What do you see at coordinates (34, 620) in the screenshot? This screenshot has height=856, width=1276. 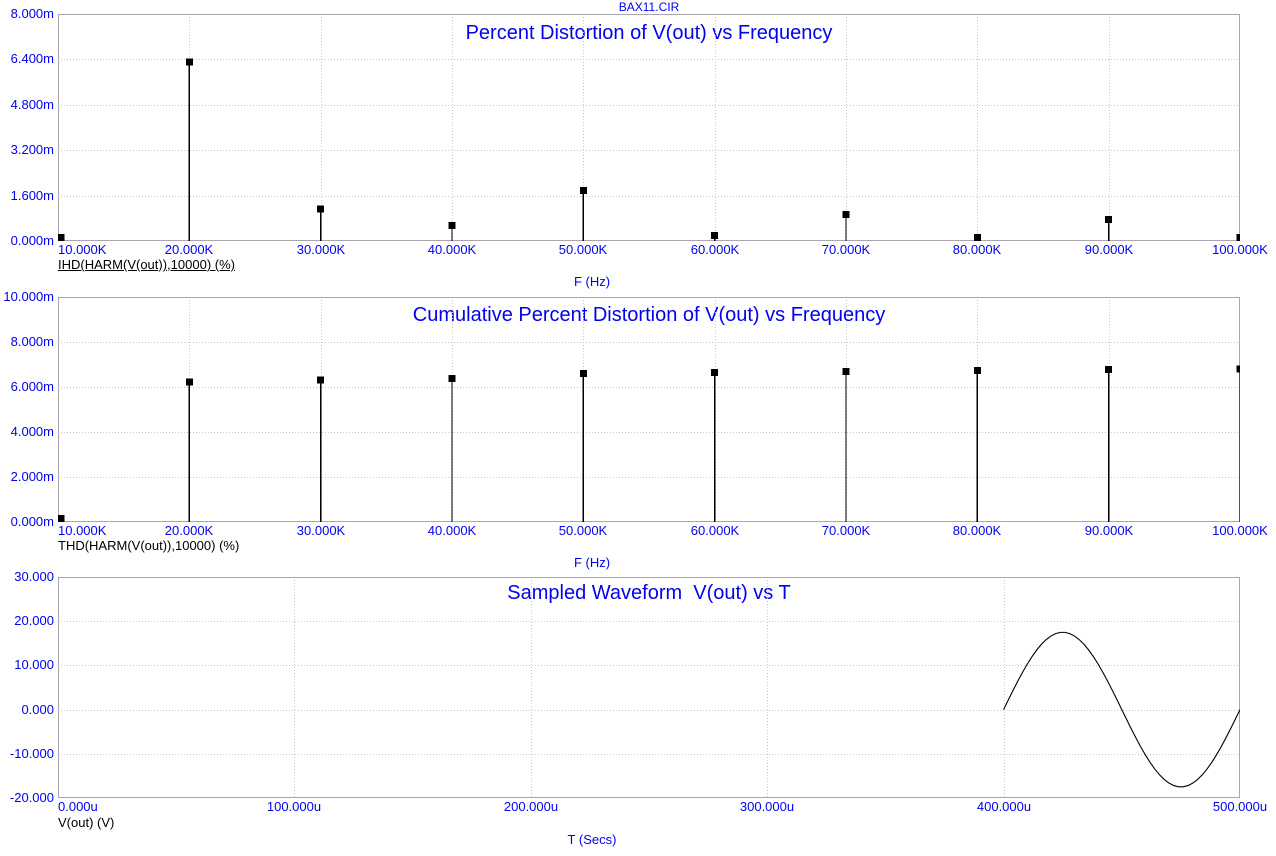 I see `y-tick-label: 20.000` at bounding box center [34, 620].